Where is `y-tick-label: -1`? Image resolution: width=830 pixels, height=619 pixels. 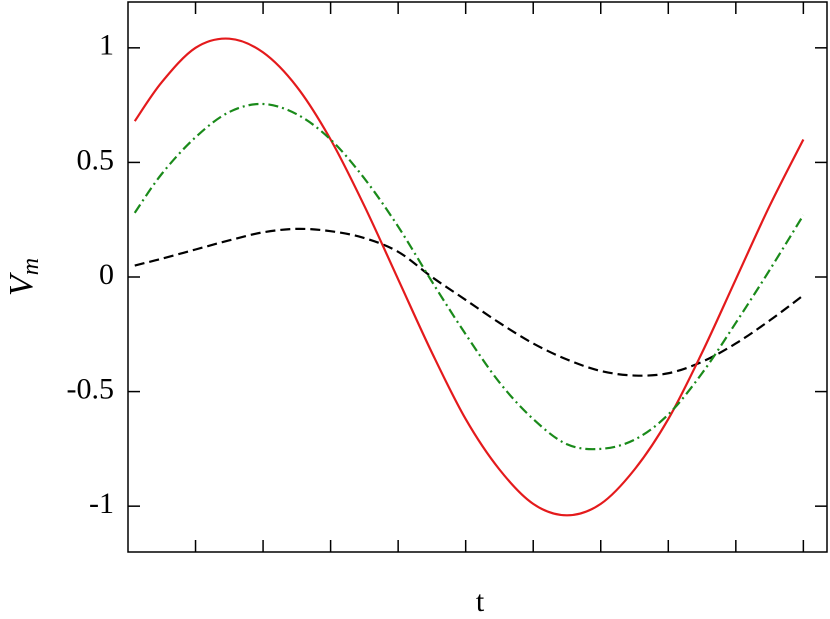
y-tick-label: -1 is located at coordinates (101, 503).